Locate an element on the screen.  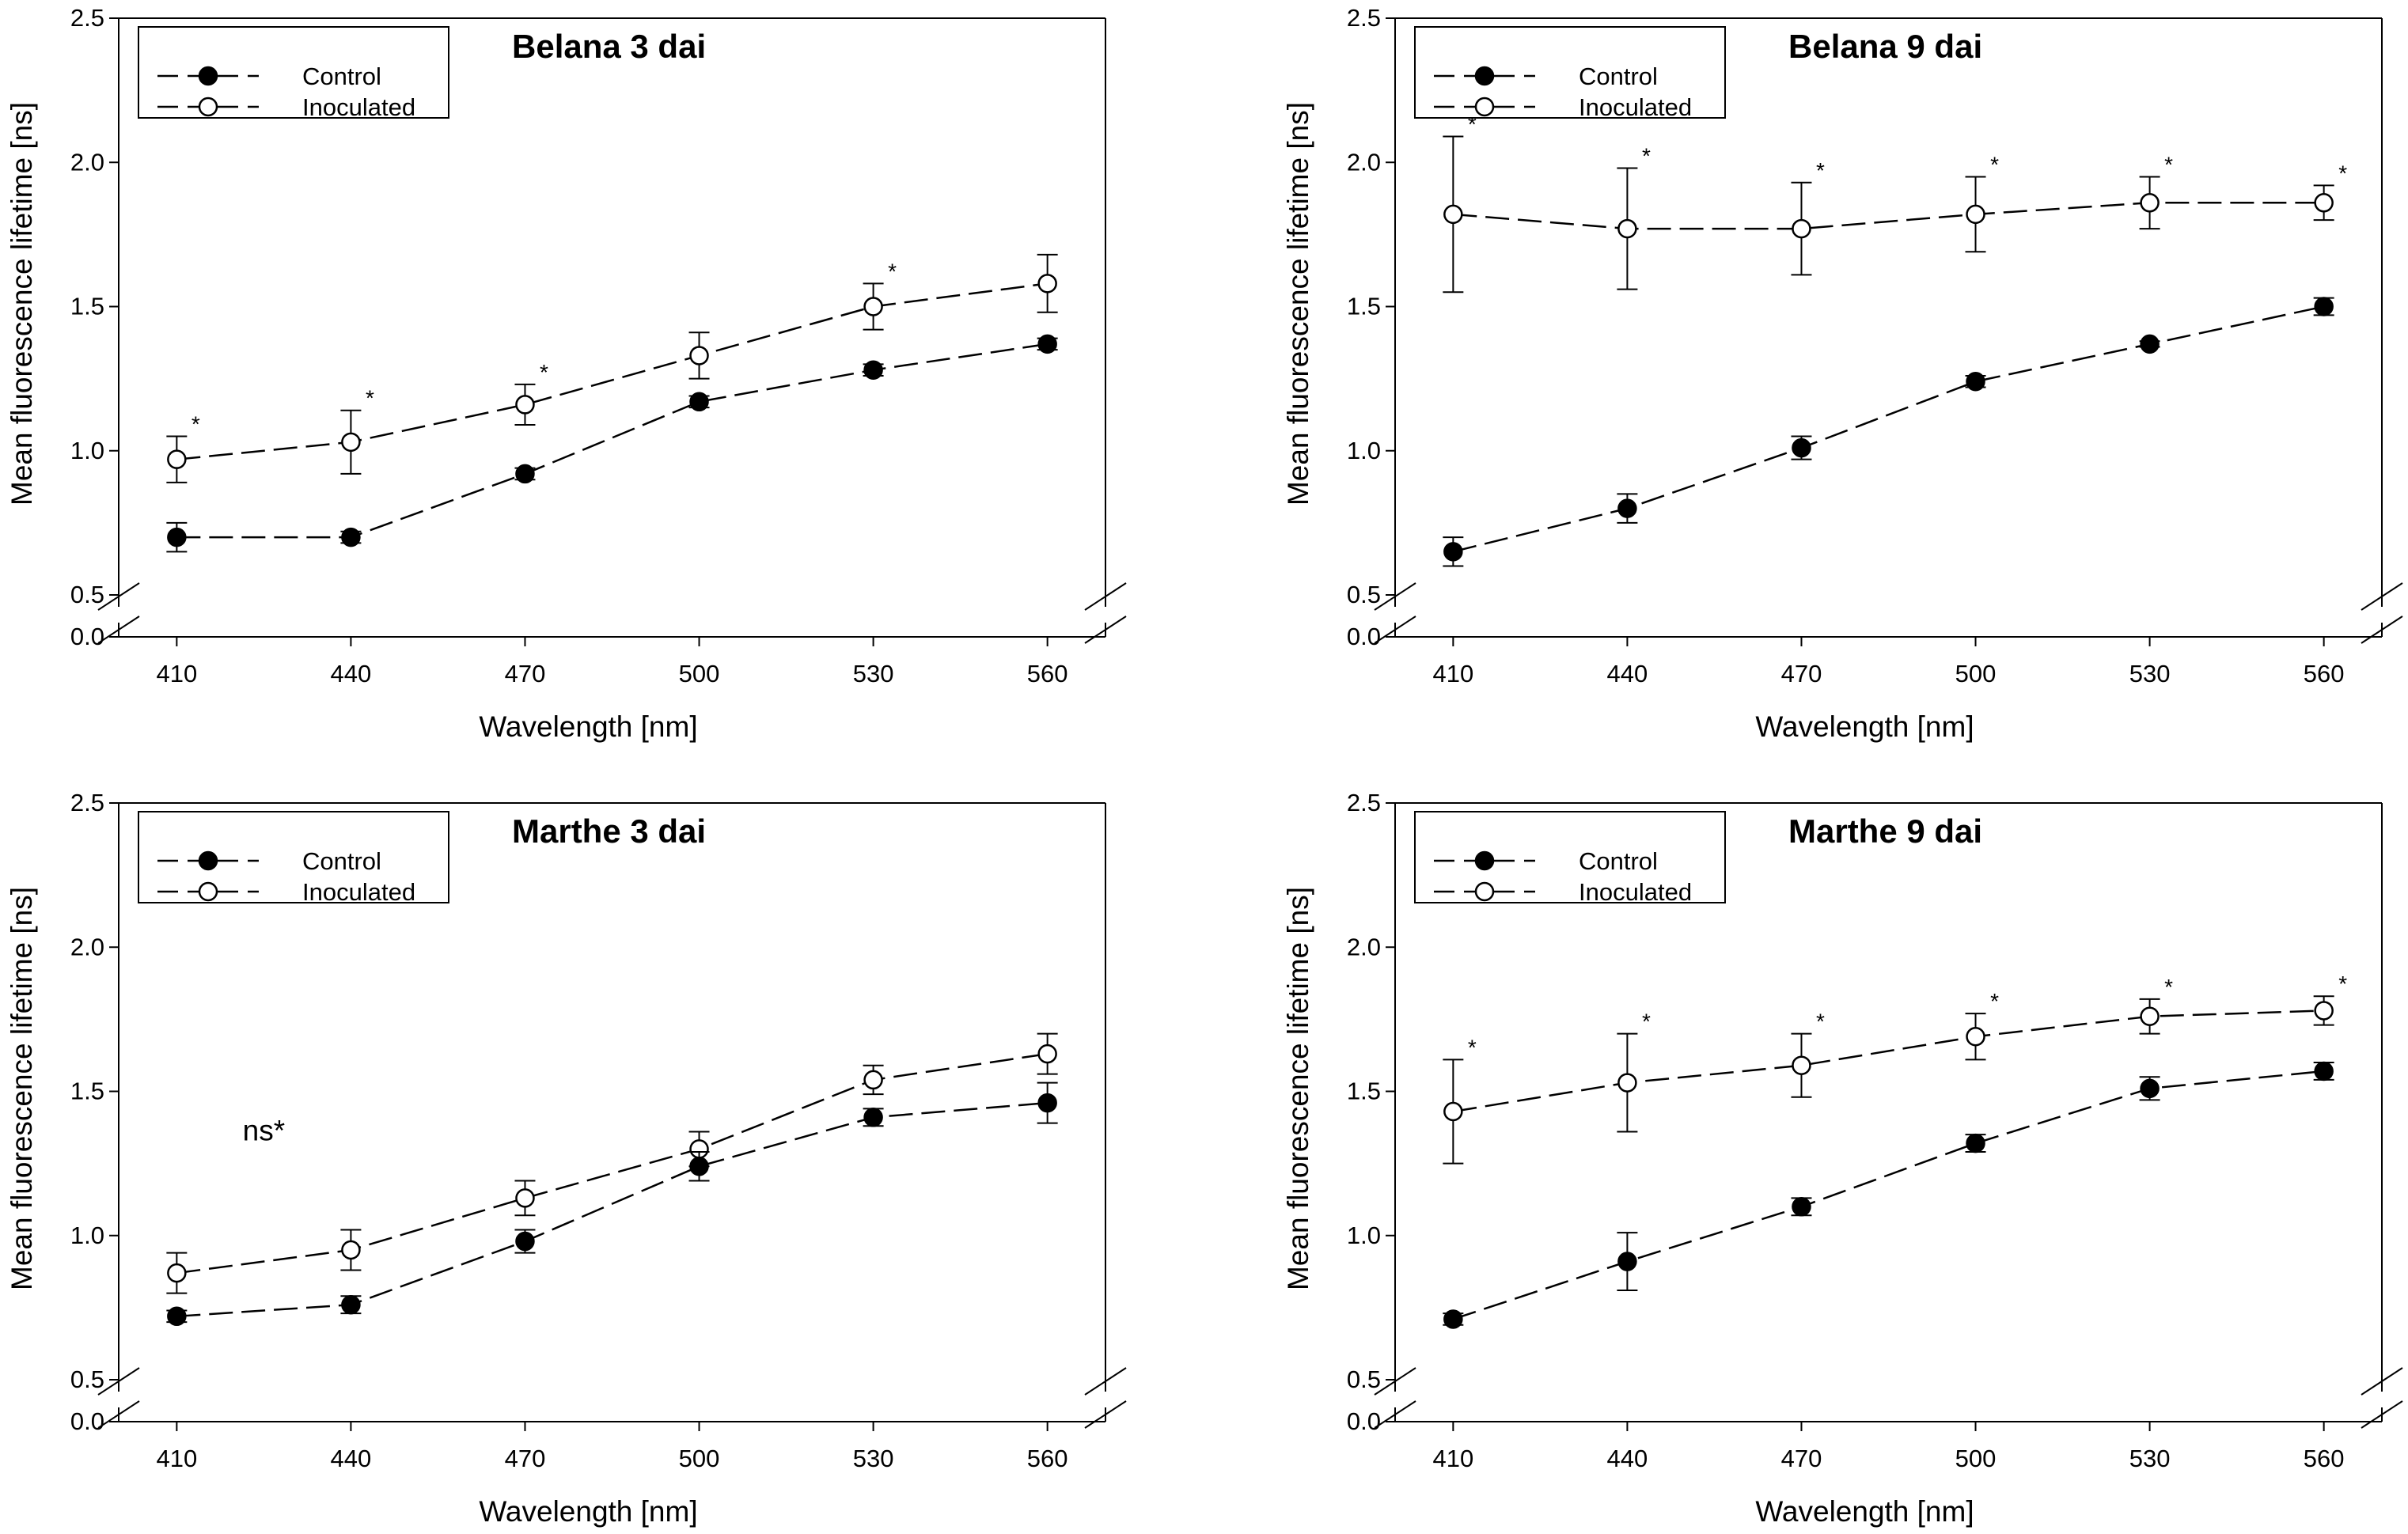
panel-title: Marthe 9 dai is located at coordinates (1885, 831).